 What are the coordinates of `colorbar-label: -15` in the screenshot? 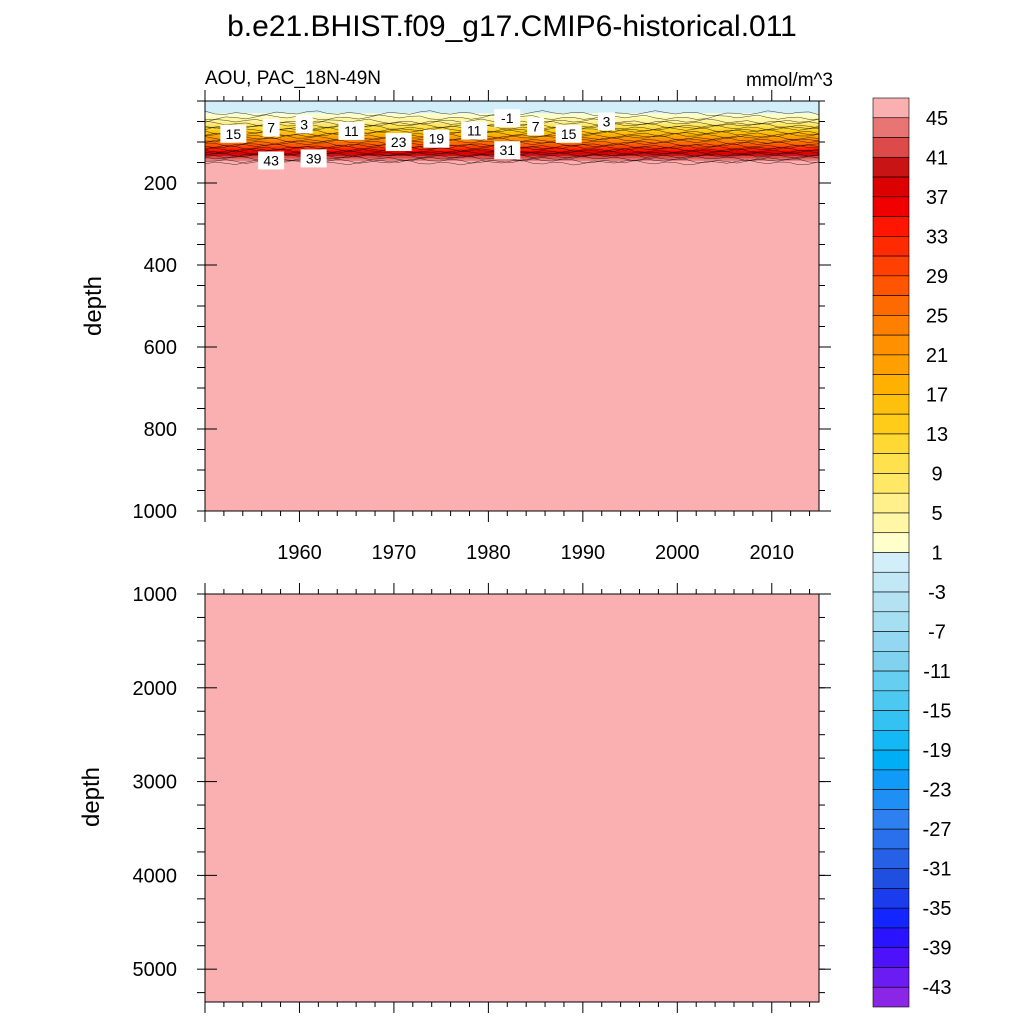 It's located at (937, 712).